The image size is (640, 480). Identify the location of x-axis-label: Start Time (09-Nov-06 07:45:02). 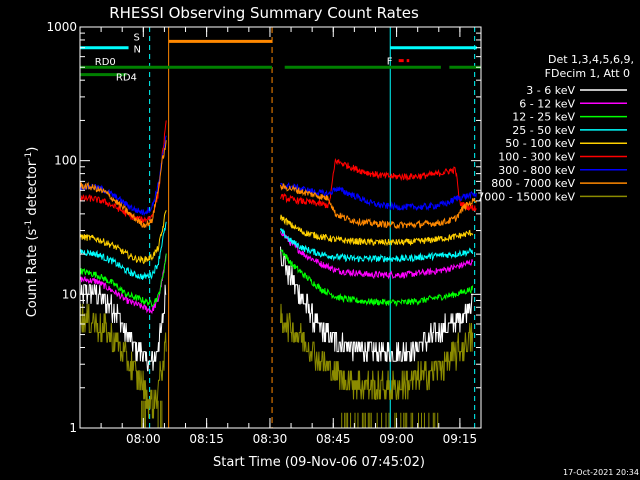
(319, 462).